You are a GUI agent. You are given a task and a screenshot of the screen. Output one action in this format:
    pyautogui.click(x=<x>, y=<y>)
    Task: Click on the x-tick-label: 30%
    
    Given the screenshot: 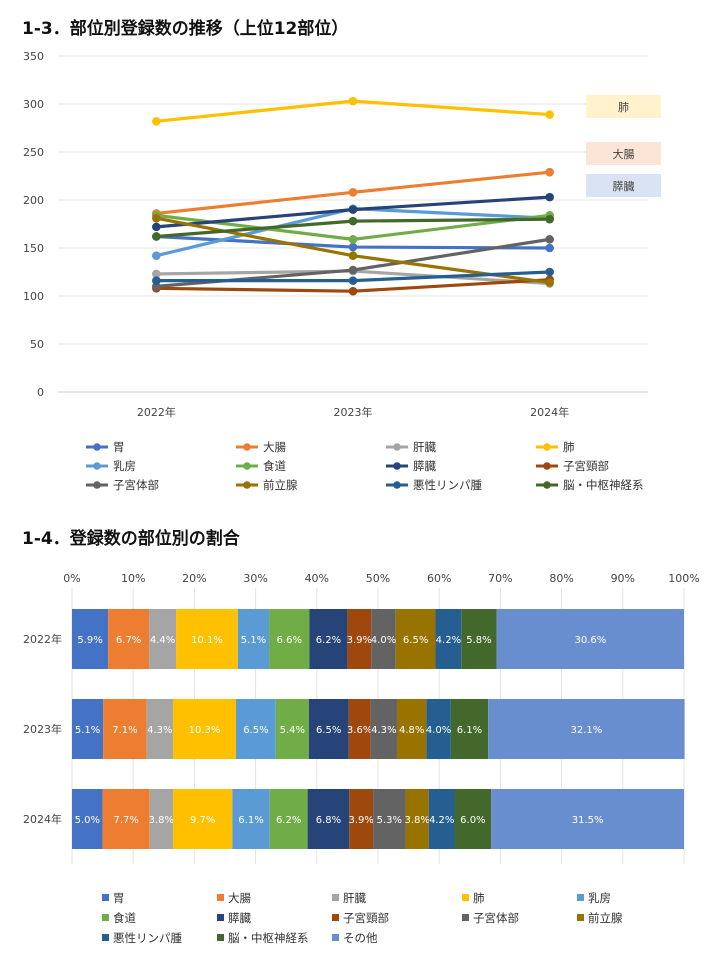 What is the action you would take?
    pyautogui.click(x=255, y=578)
    